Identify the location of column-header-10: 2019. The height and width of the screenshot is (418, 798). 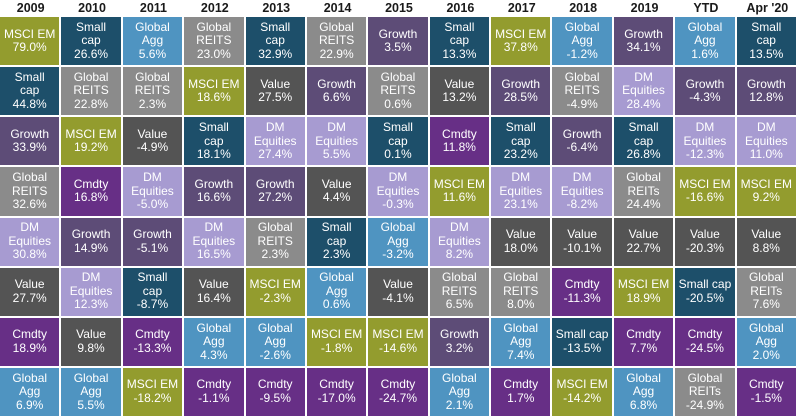
(644, 8).